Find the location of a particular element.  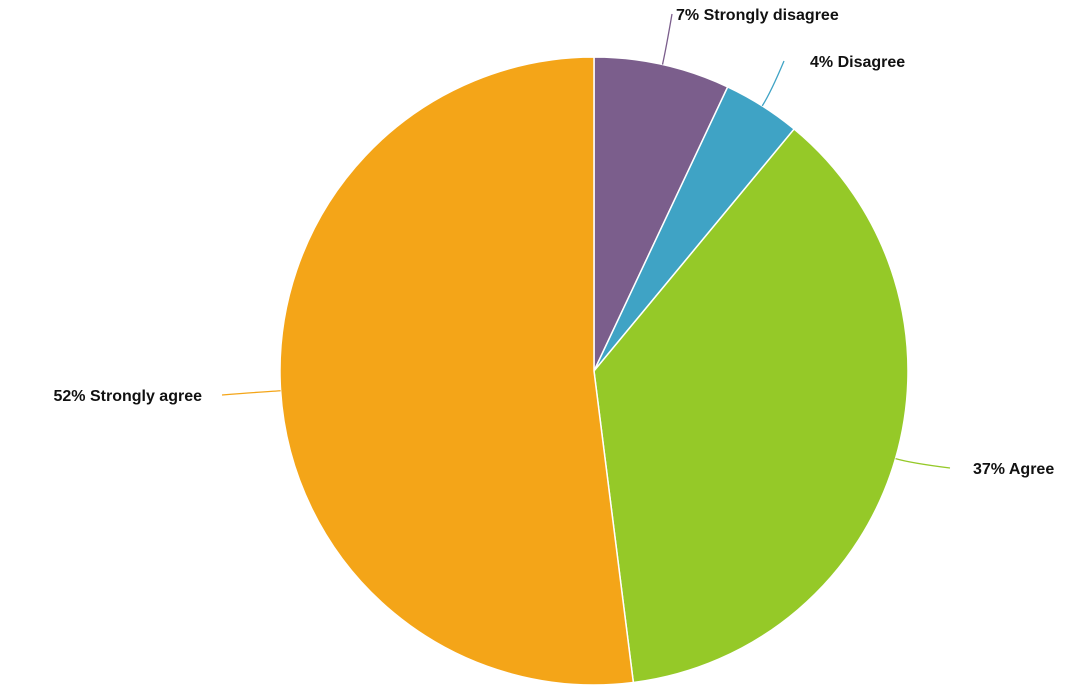

leader-line-disagree is located at coordinates (773, 83).